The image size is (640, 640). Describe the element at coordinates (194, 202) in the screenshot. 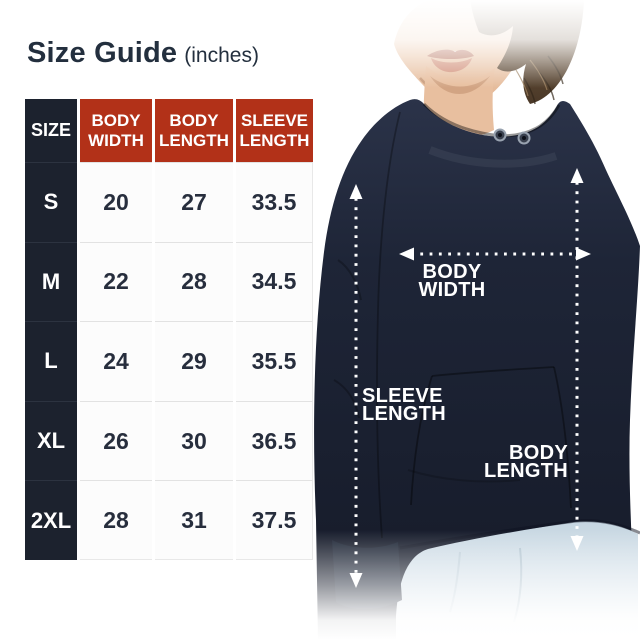

I see `value-cell: 27` at that location.